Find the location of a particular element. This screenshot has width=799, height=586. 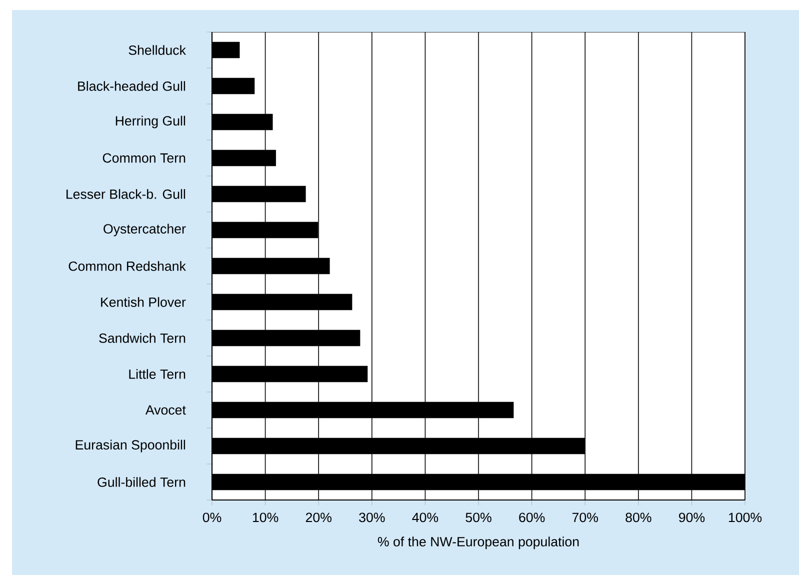

y-tick-label: Gull-billed Tern is located at coordinates (142, 482).